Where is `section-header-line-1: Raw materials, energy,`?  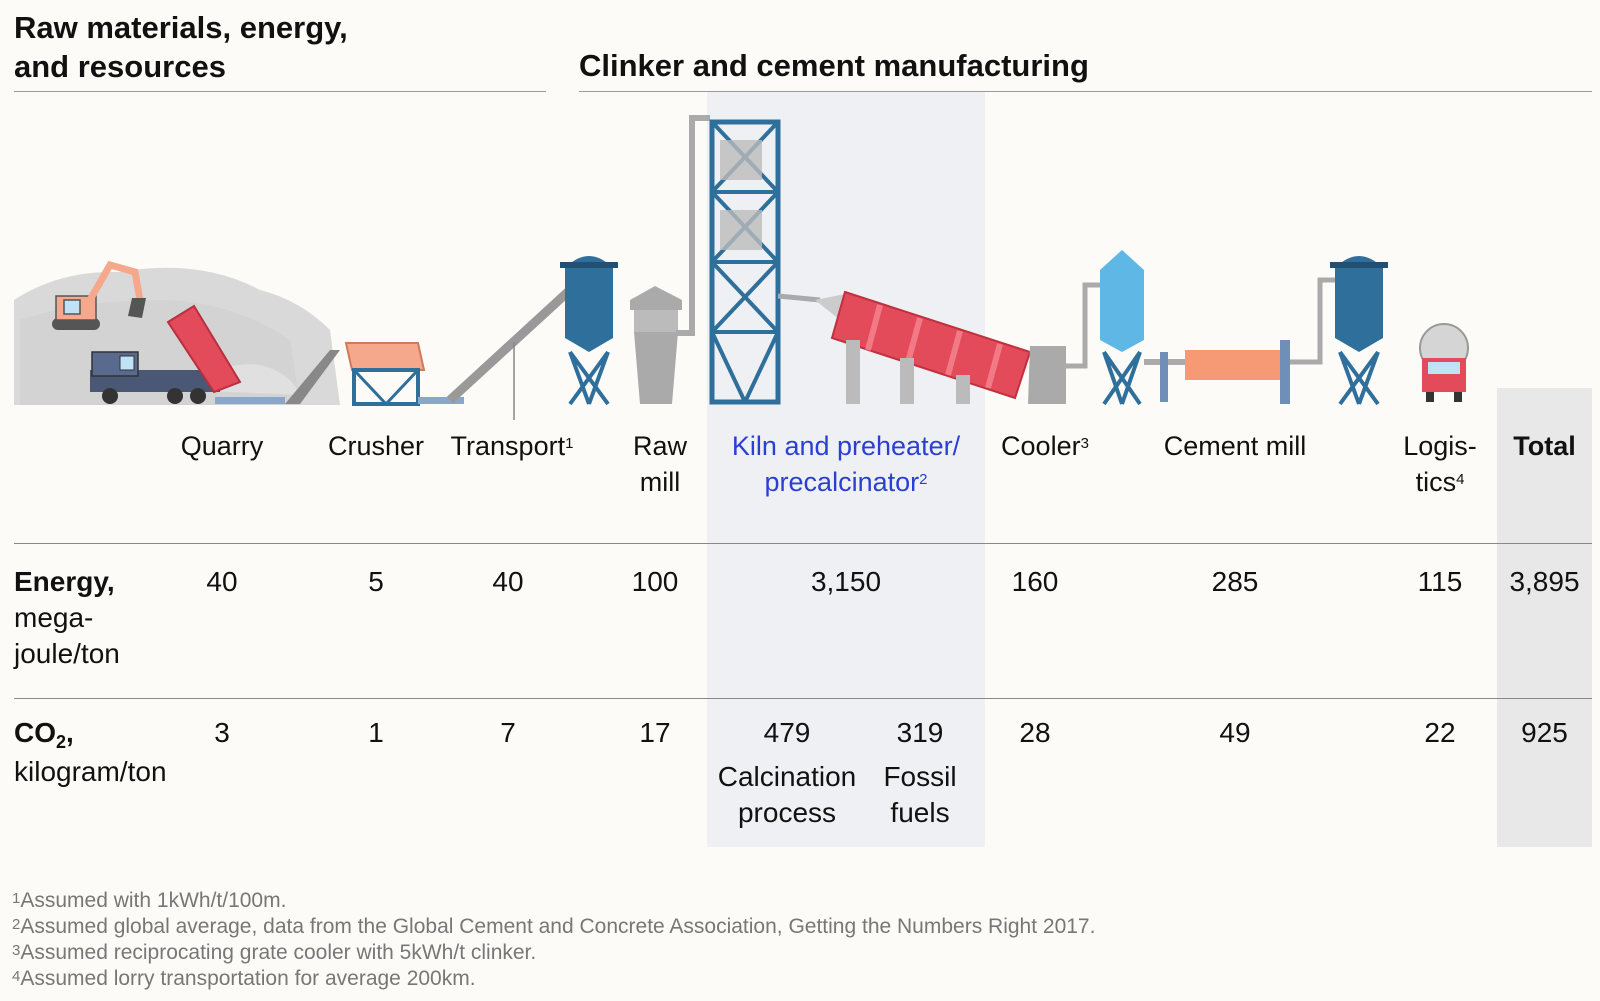 section-header-line-1: Raw materials, energy, is located at coordinates (181, 27).